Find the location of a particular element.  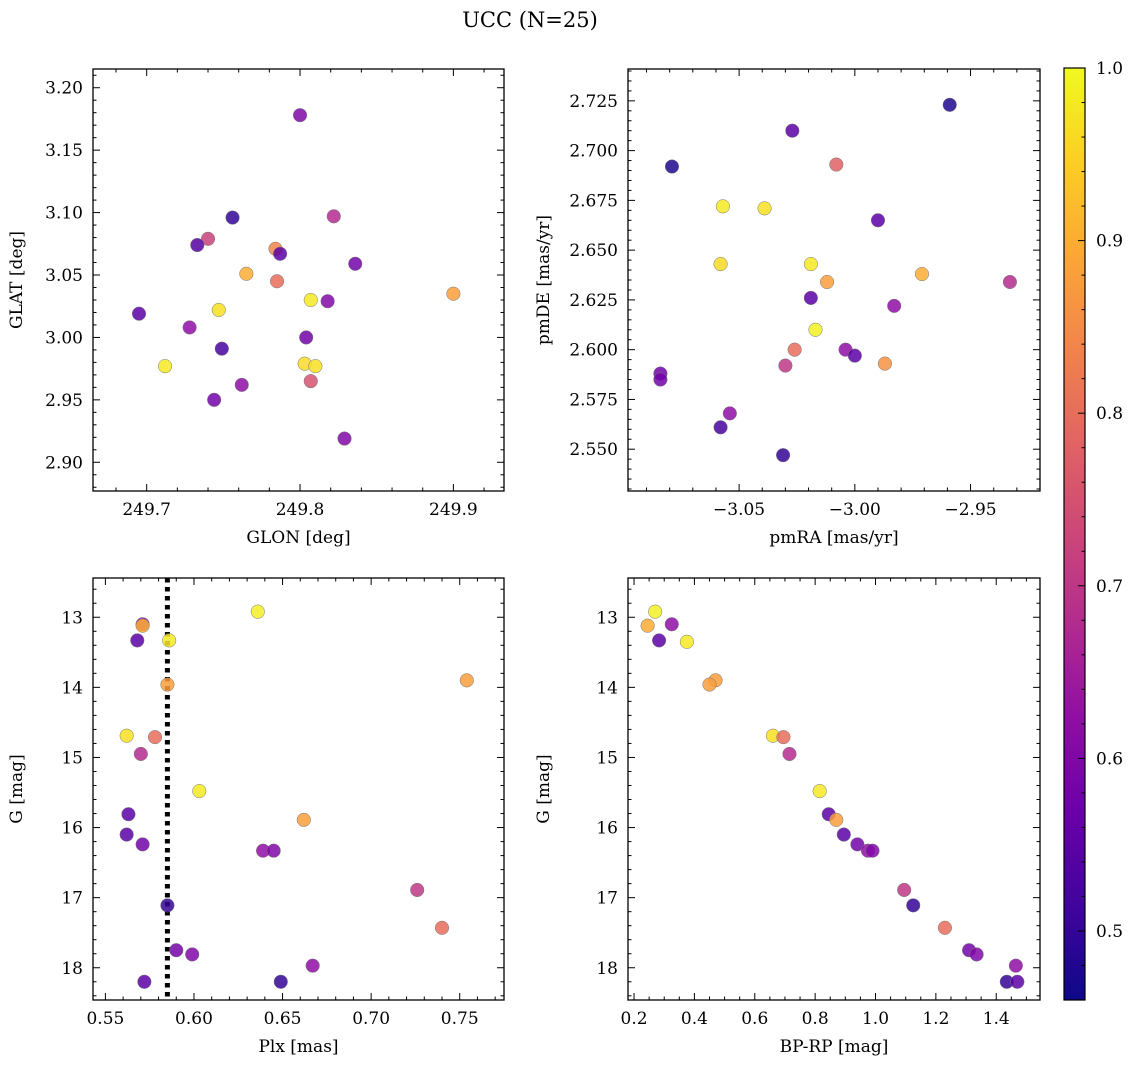

colorbar-tick-label: 0.8 is located at coordinates (1109, 414).